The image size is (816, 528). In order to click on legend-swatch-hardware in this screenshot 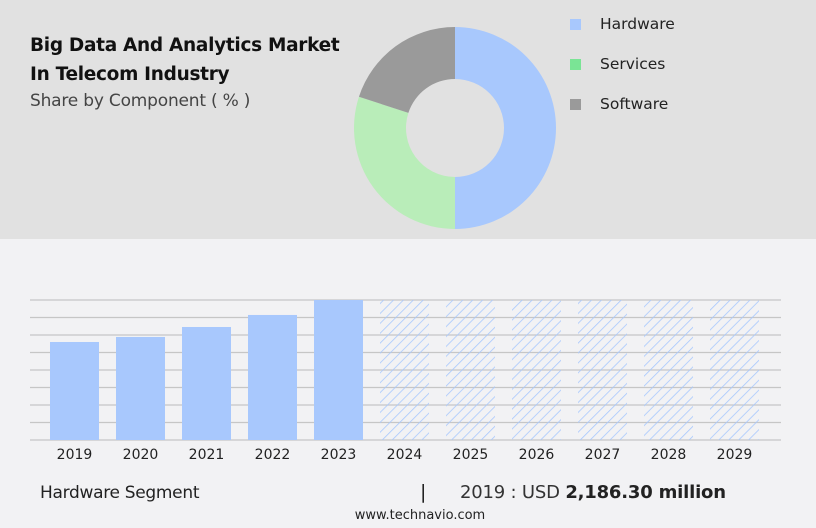, I will do `click(575, 24)`.